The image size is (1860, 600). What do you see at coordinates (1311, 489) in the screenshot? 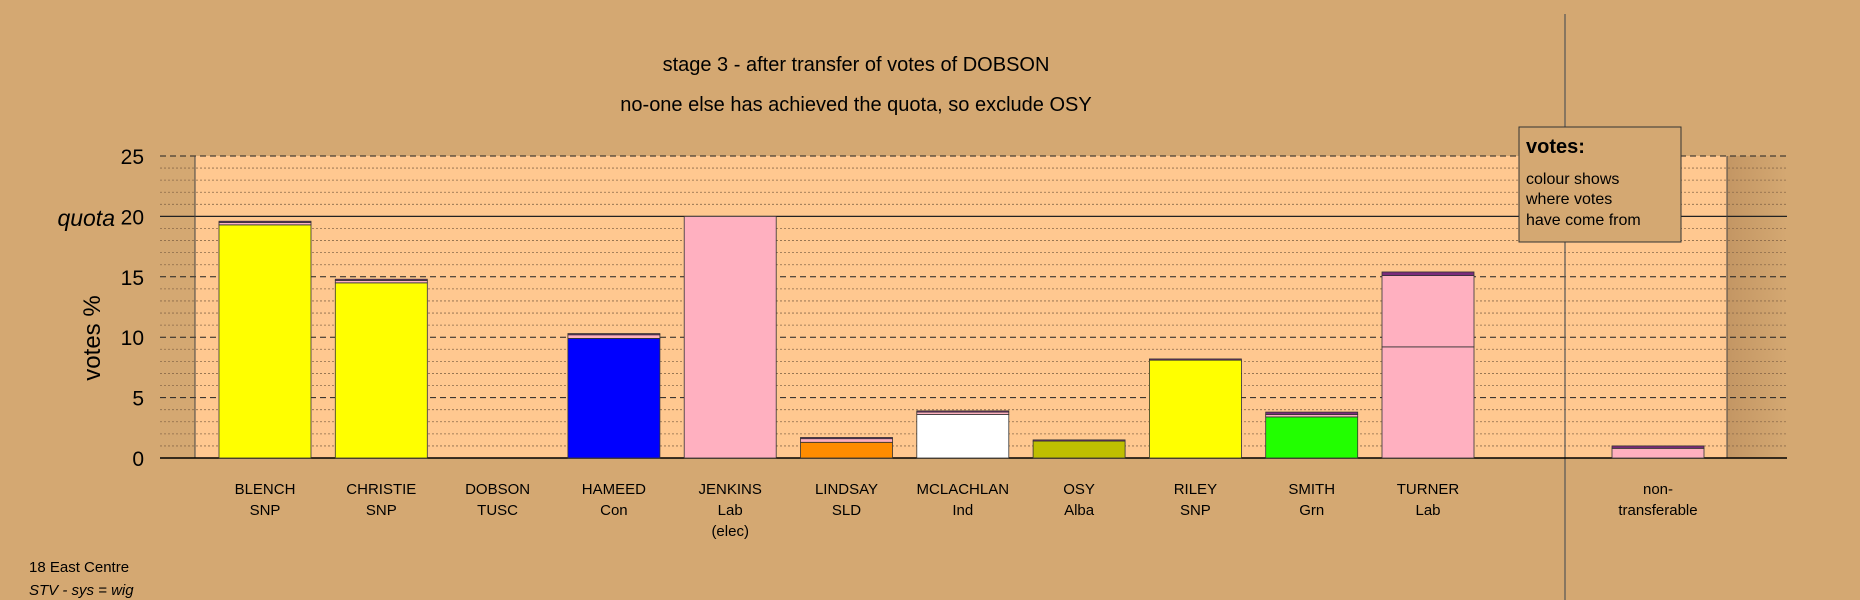
I see `candidate-name-label: SMITH` at bounding box center [1311, 489].